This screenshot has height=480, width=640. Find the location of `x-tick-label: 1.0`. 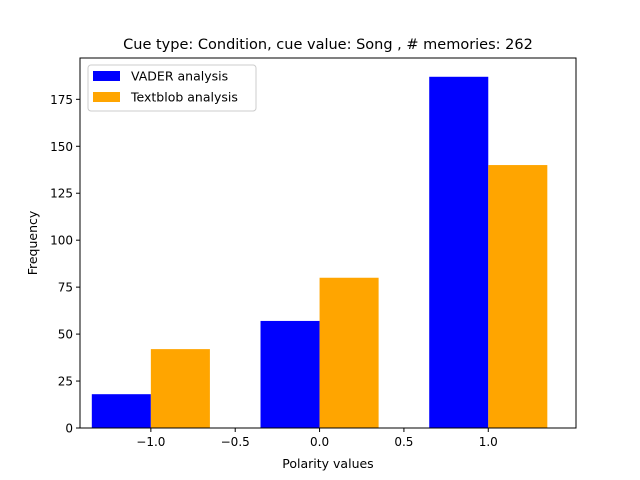

x-tick-label: 1.0 is located at coordinates (488, 442).